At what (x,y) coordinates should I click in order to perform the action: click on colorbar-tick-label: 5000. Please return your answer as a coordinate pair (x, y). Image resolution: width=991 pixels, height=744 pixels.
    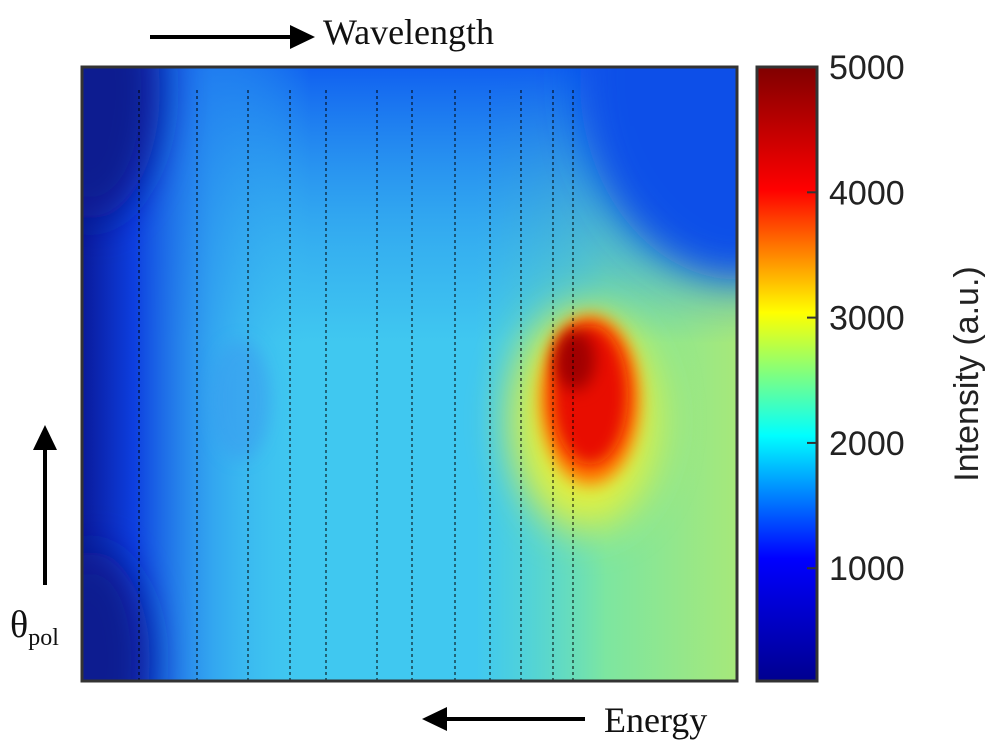
    Looking at the image, I should click on (867, 68).